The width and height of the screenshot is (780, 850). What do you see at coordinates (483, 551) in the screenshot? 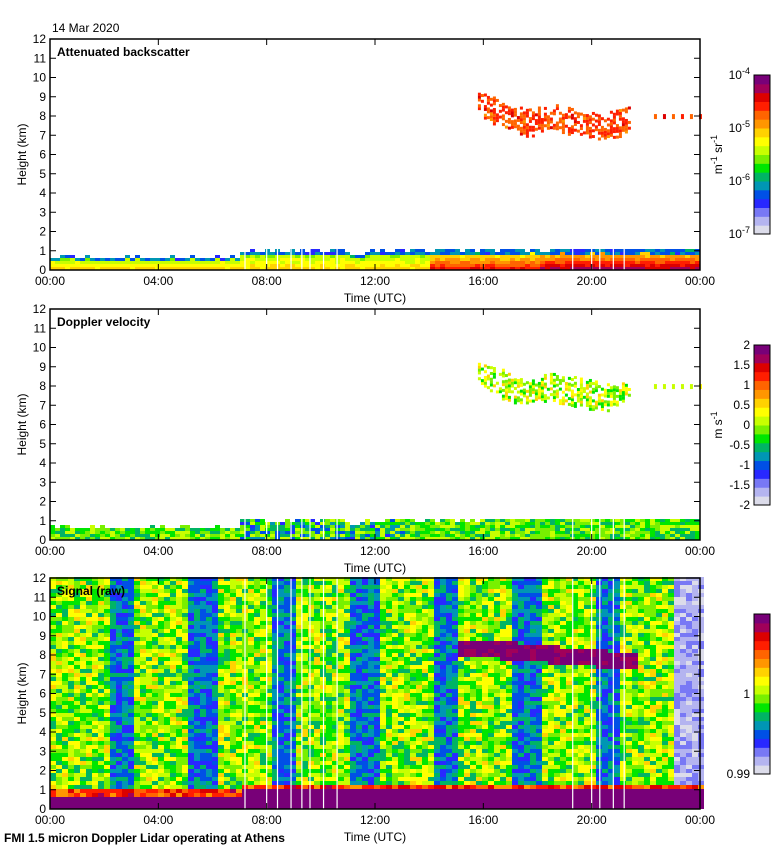
I see `x-tick-label: 16:00` at bounding box center [483, 551].